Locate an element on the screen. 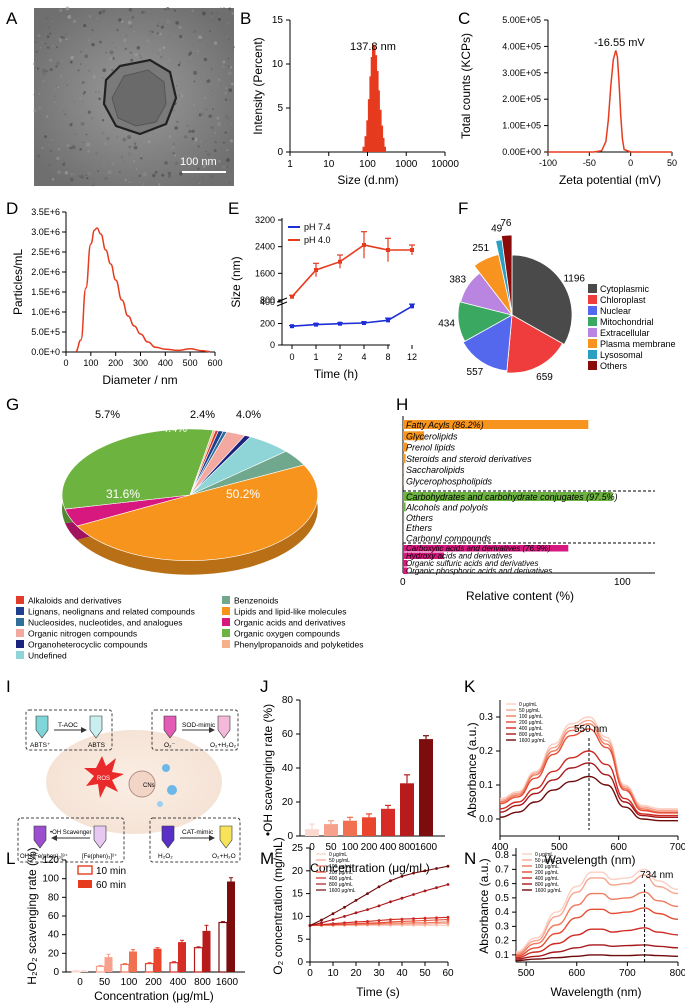 This screenshot has width=685, height=1004. n-xlabel: Wavelength (nm) is located at coordinates (596, 992).